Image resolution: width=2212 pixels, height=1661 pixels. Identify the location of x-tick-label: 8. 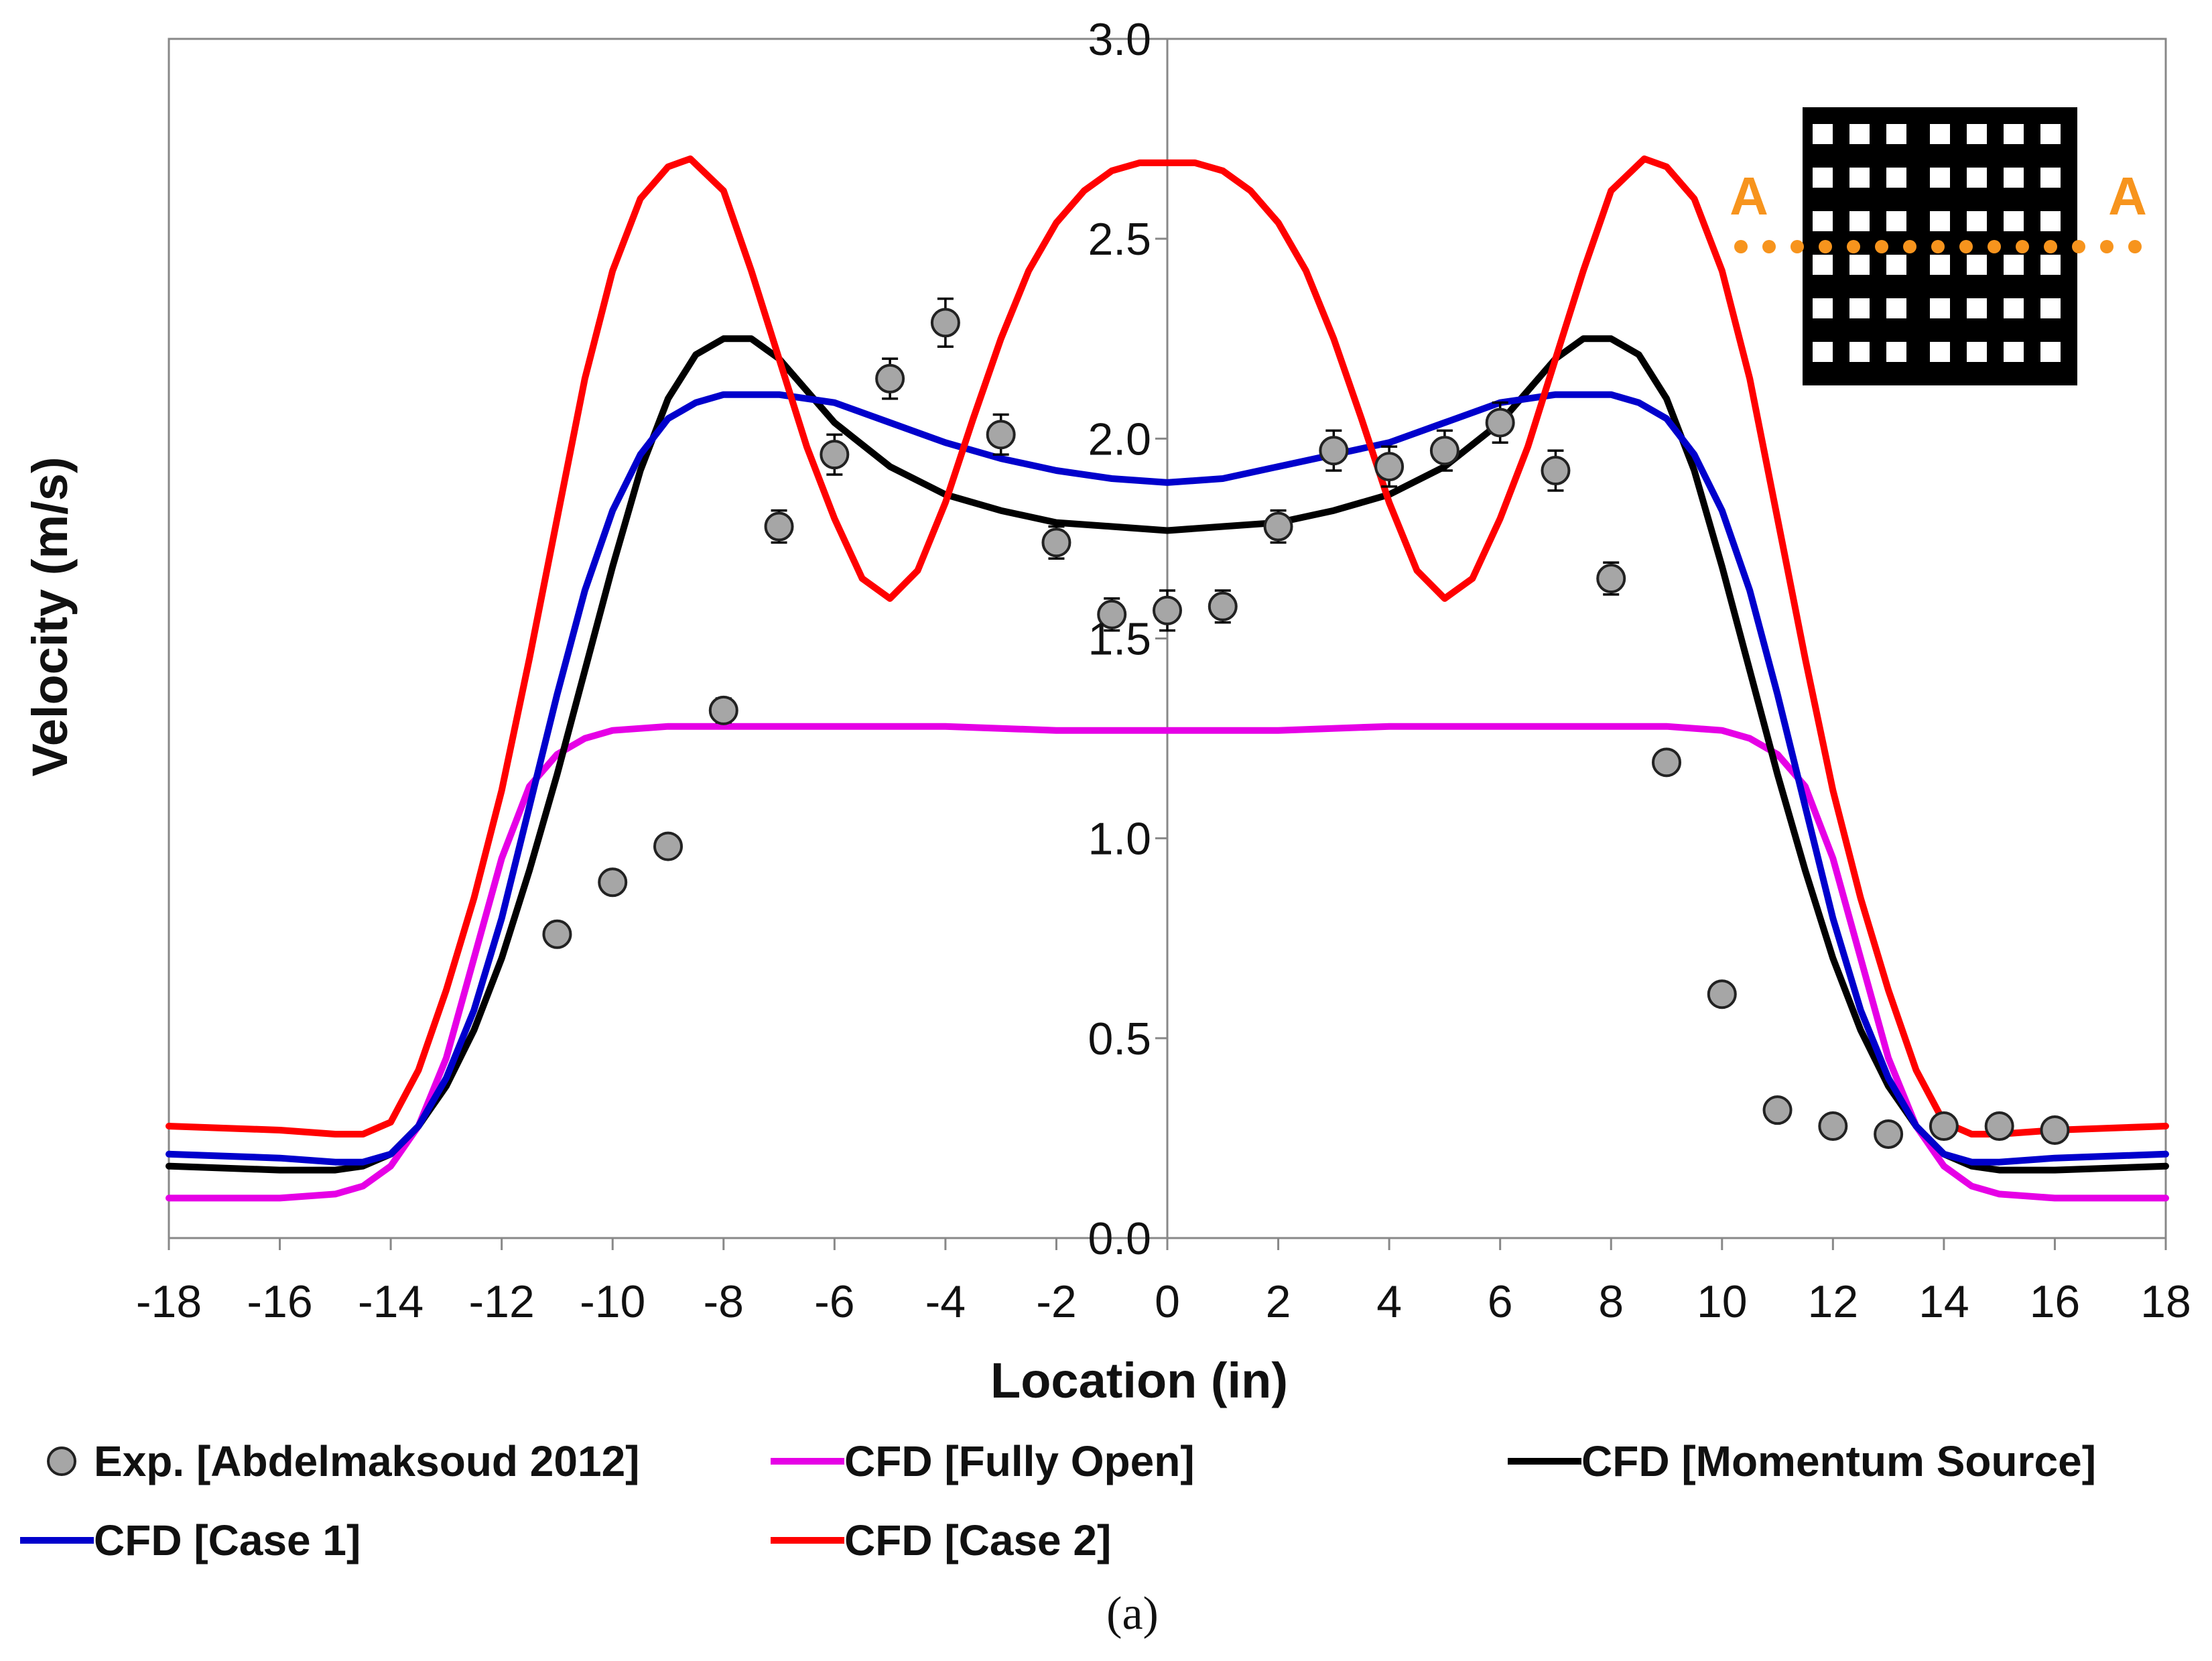
(1611, 1301).